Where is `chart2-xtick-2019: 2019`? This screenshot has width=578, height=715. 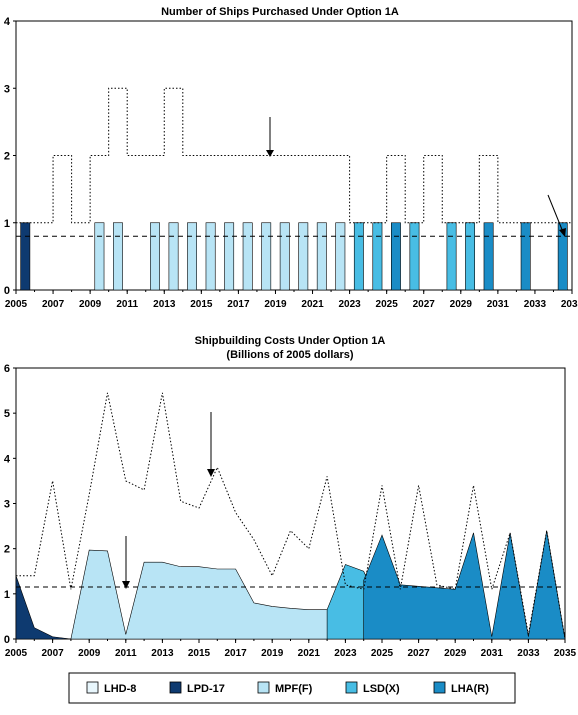
chart2-xtick-2019: 2019 is located at coordinates (272, 653).